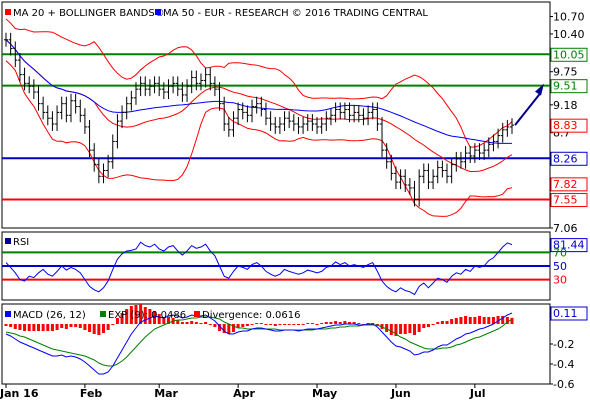 This screenshot has width=590, height=404. I want to click on price-tick-label: 10.40, so click(569, 34).